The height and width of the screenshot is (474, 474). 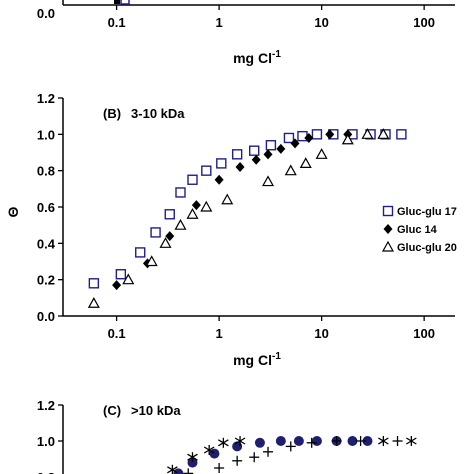 I want to click on panel-c-label-letter: (C), so click(x=112, y=410).